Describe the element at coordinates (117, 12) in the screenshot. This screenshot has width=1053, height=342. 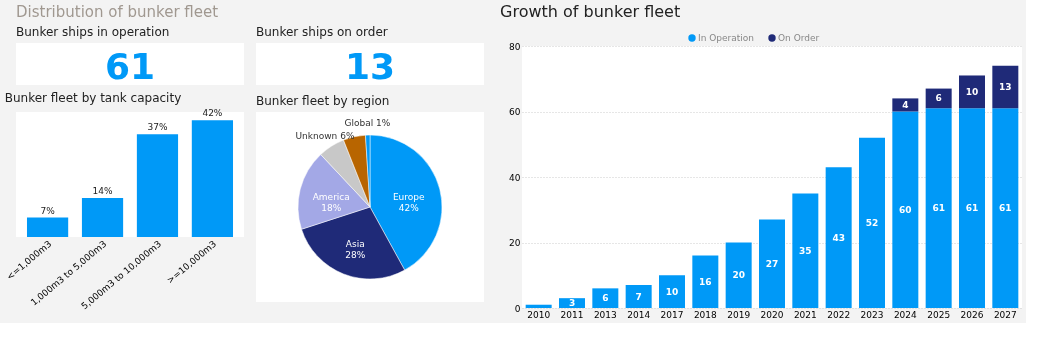
I see `text: Distribution of bunker fleet` at that location.